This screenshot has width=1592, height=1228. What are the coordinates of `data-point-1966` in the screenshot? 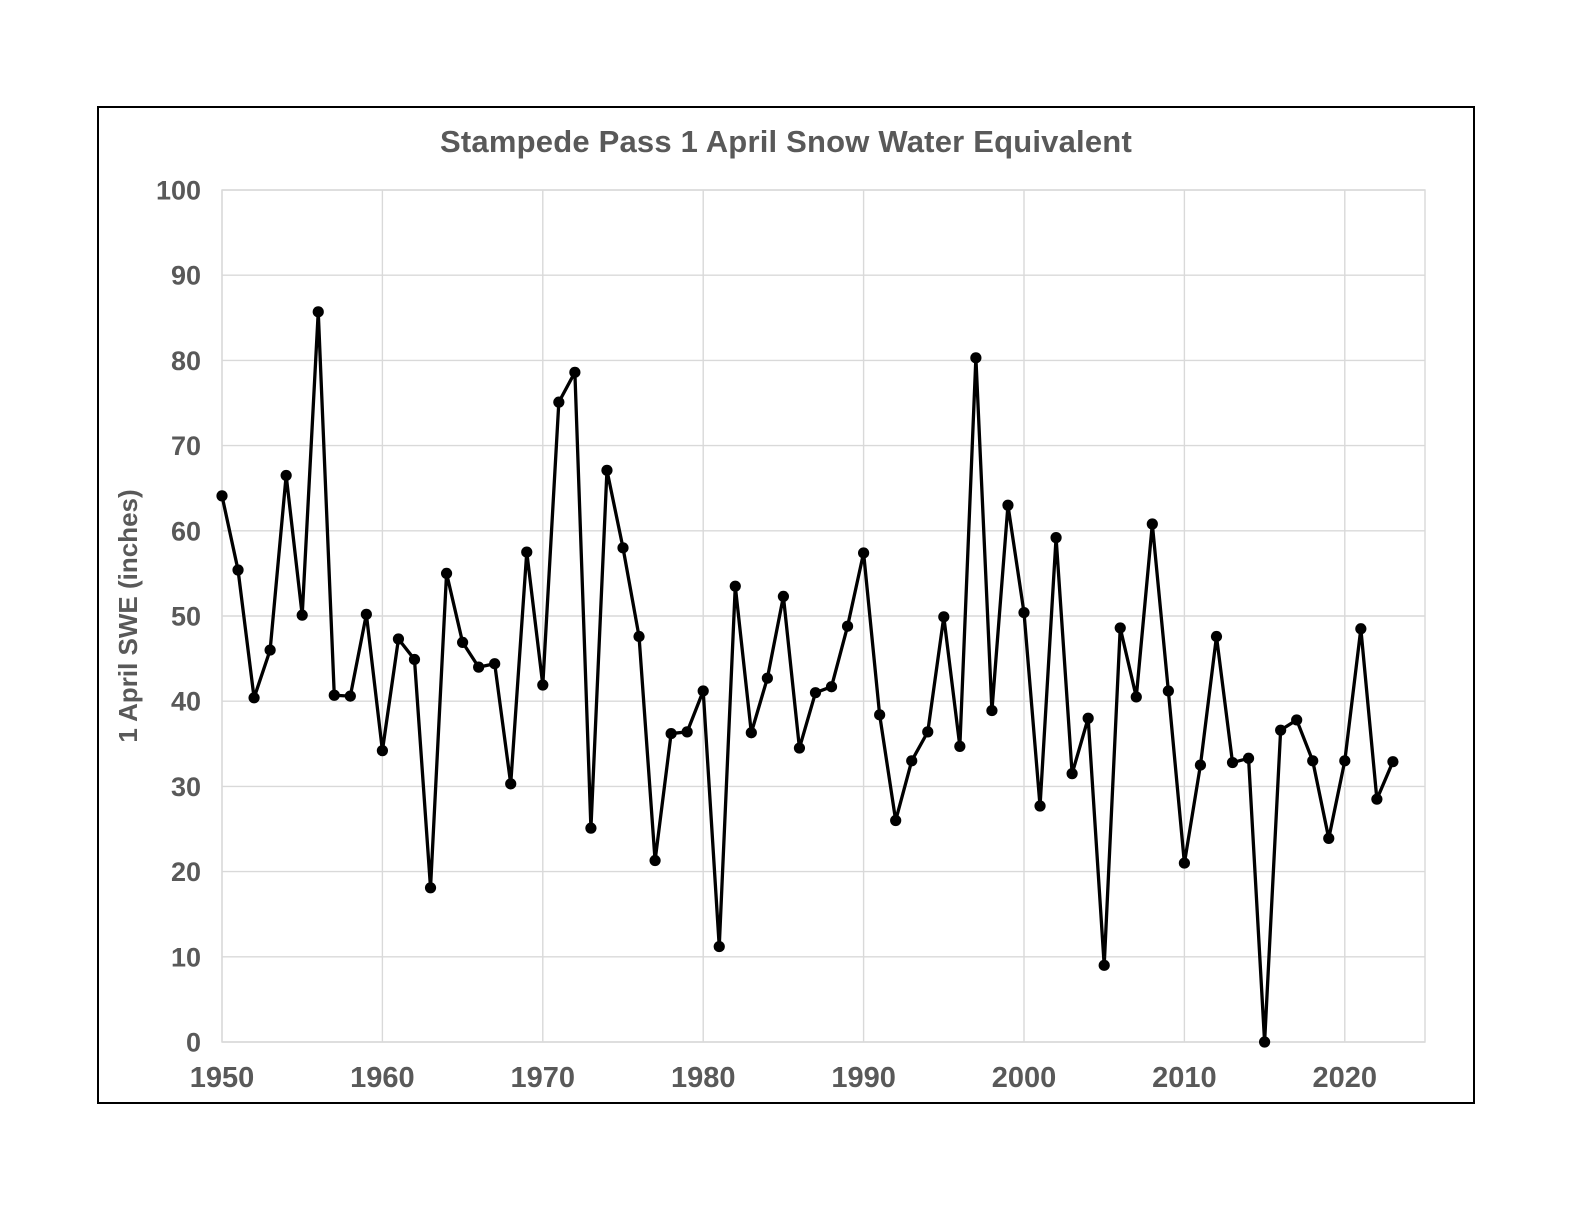 It's located at (479, 667).